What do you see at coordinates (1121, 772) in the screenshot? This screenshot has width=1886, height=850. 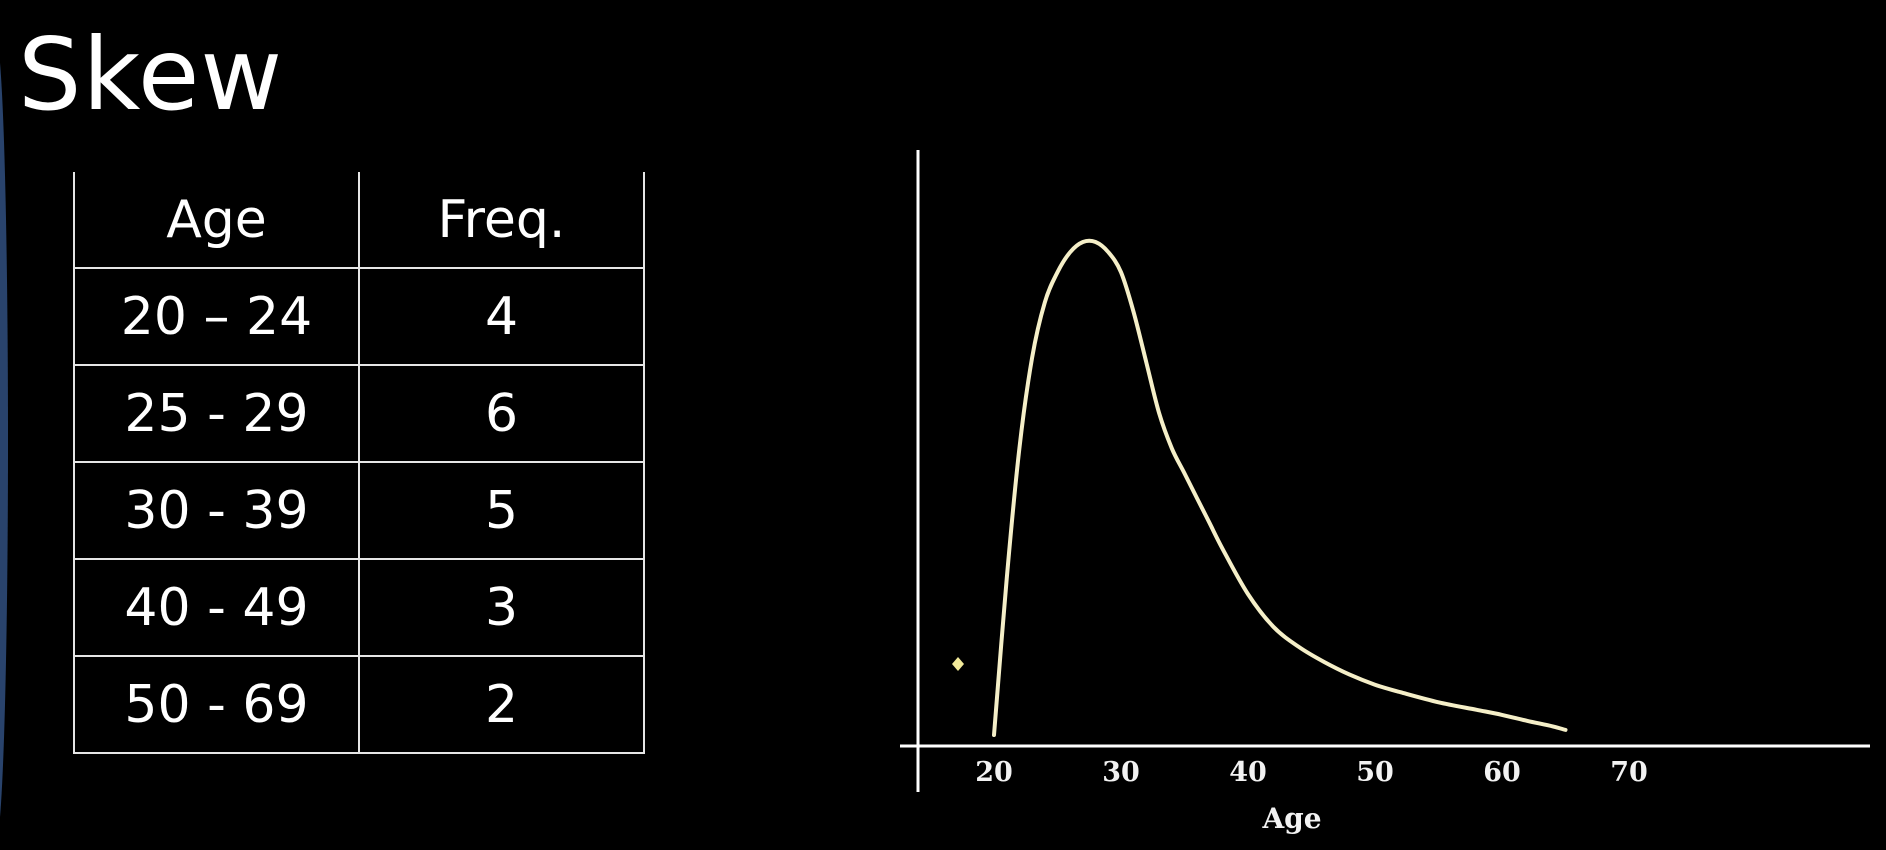 I see `x-tick-label: 30` at bounding box center [1121, 772].